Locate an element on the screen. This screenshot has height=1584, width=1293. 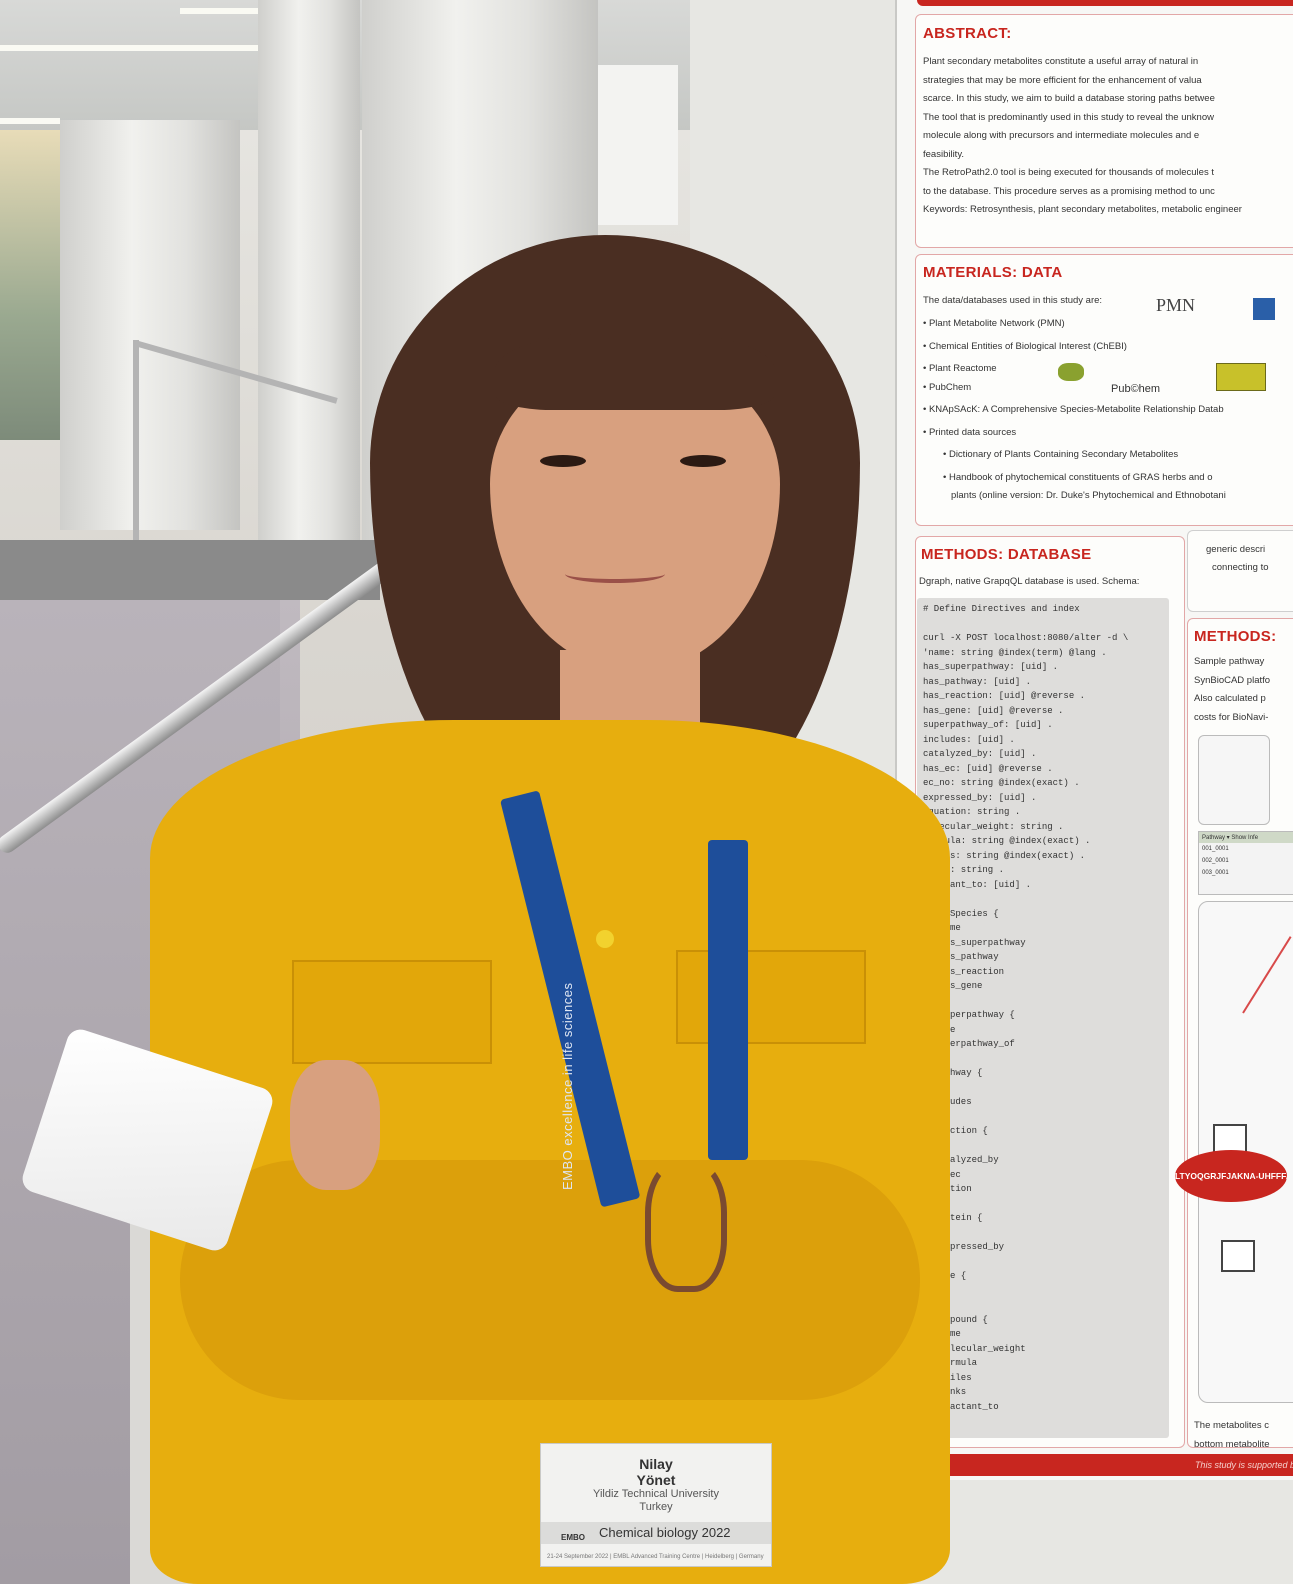
code-line: s_ec is located at coordinates (950, 1174).